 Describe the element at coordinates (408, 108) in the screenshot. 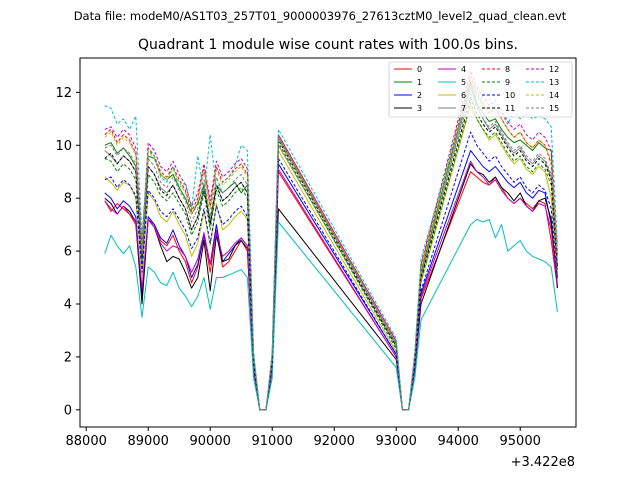

I see `legend-entry: 3` at that location.